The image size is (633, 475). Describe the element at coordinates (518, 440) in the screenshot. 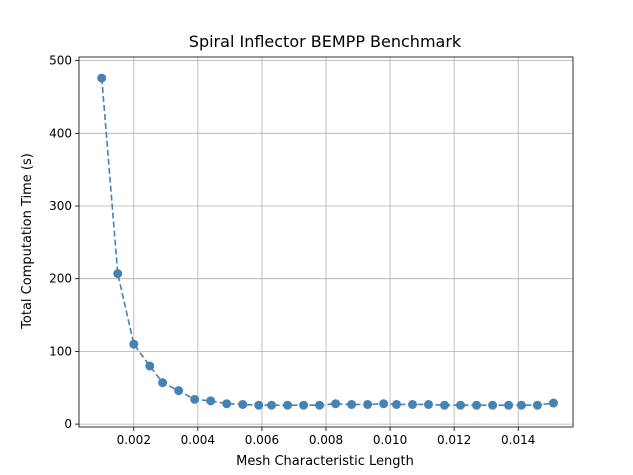

I see `x-tick-label: 0.014` at that location.